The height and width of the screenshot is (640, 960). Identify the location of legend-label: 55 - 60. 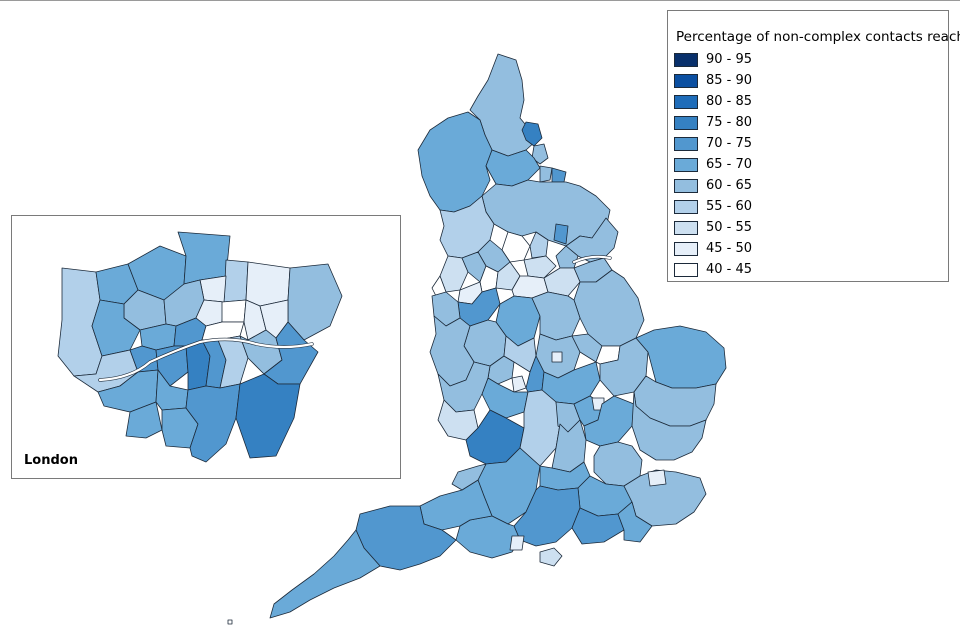
(729, 206).